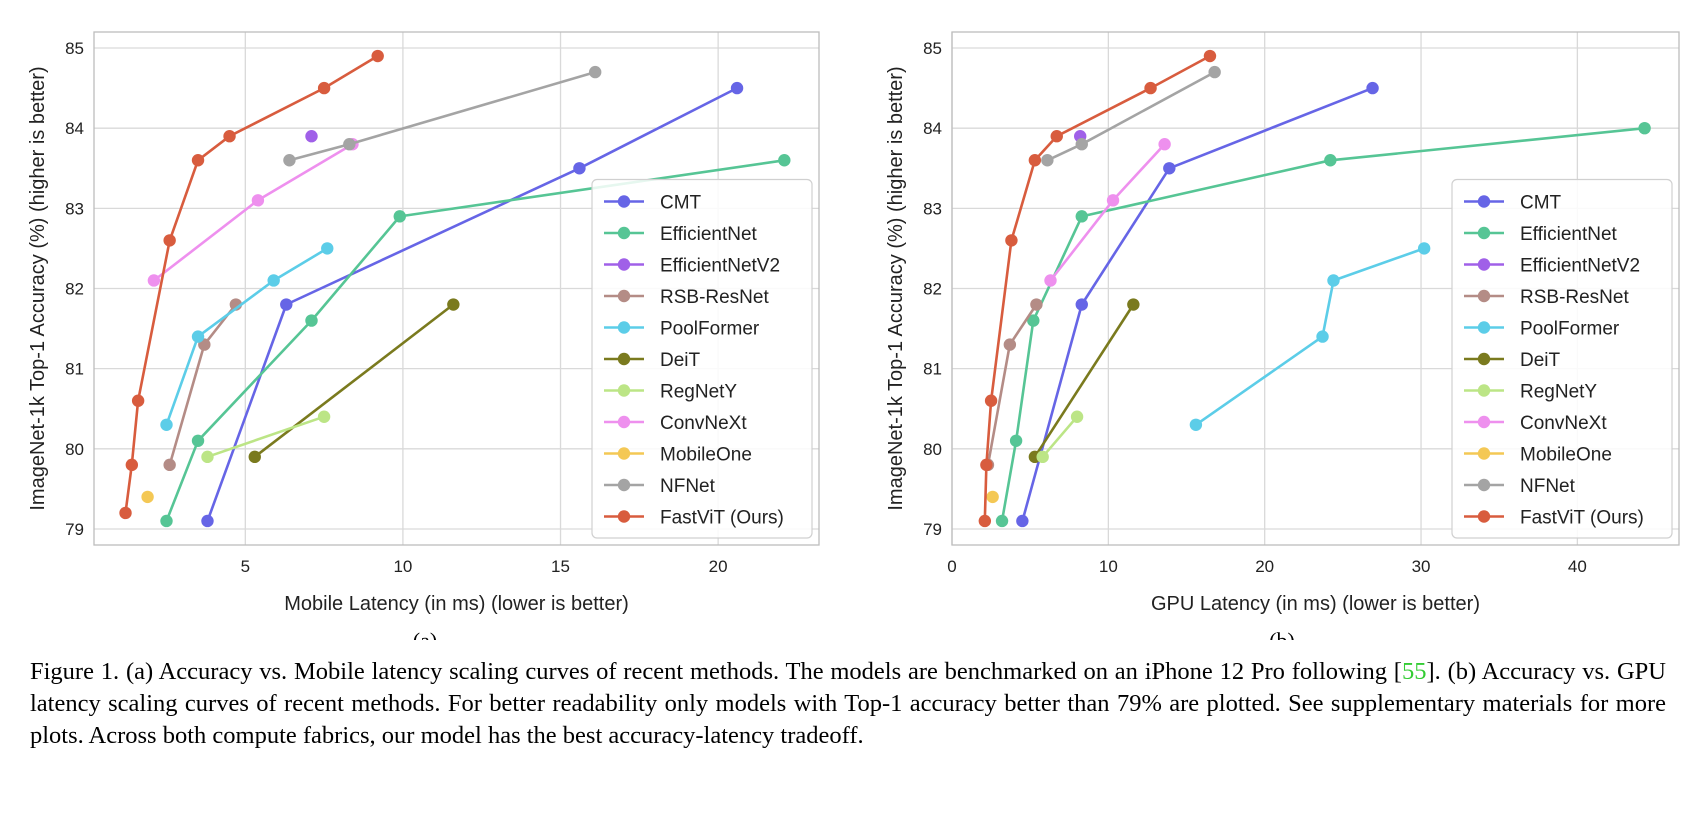  I want to click on x-axis-label: Mobile Latency (in ms) (lower is better), so click(456, 604).